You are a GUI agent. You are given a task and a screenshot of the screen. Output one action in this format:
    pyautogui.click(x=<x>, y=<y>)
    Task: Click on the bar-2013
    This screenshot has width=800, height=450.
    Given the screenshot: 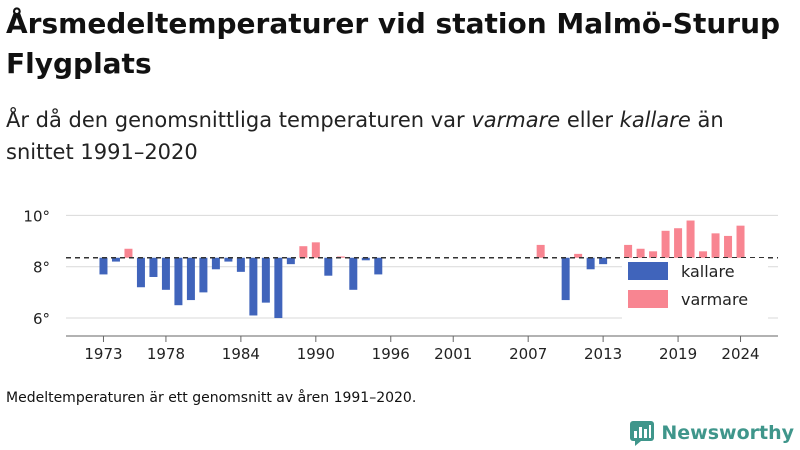 What is the action you would take?
    pyautogui.click(x=603, y=261)
    